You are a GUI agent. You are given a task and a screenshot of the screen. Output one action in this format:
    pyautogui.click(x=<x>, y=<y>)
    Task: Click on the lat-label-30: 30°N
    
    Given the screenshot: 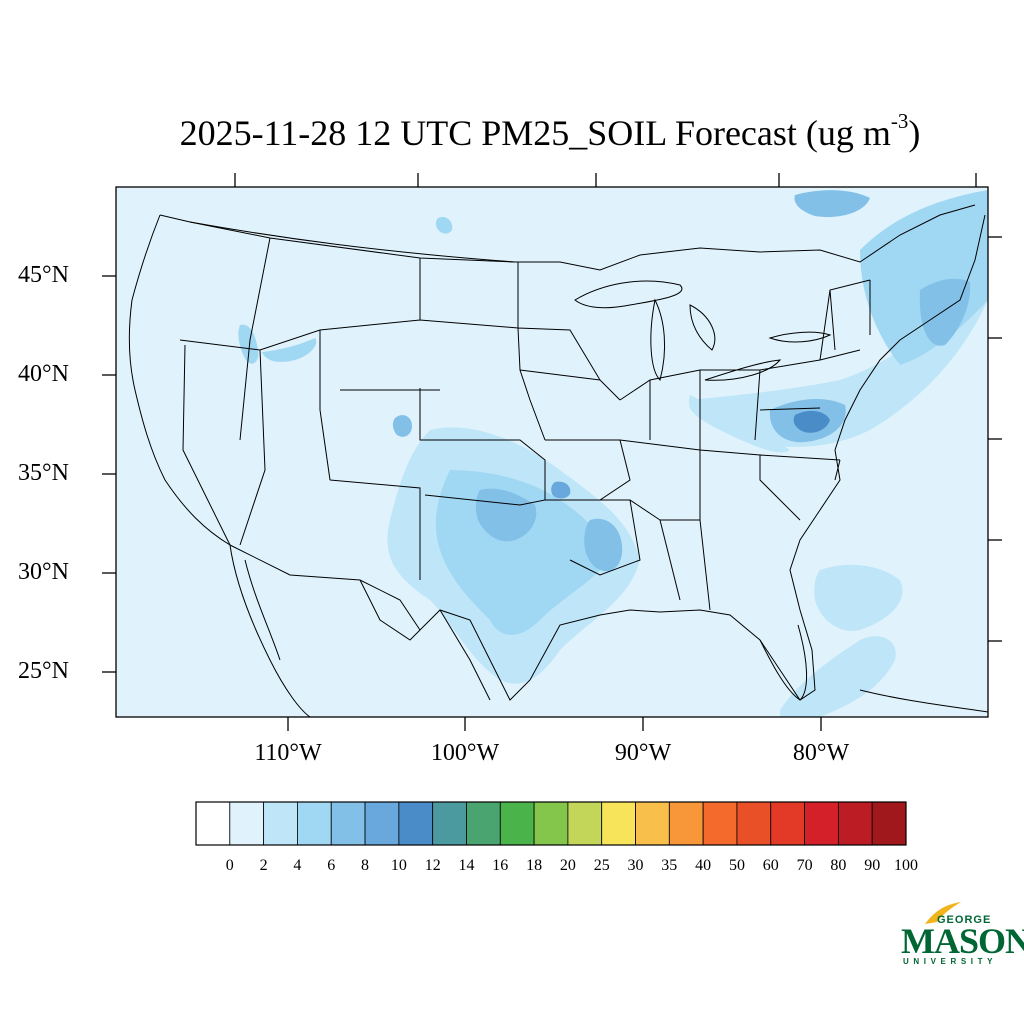 What is the action you would take?
    pyautogui.click(x=43, y=572)
    